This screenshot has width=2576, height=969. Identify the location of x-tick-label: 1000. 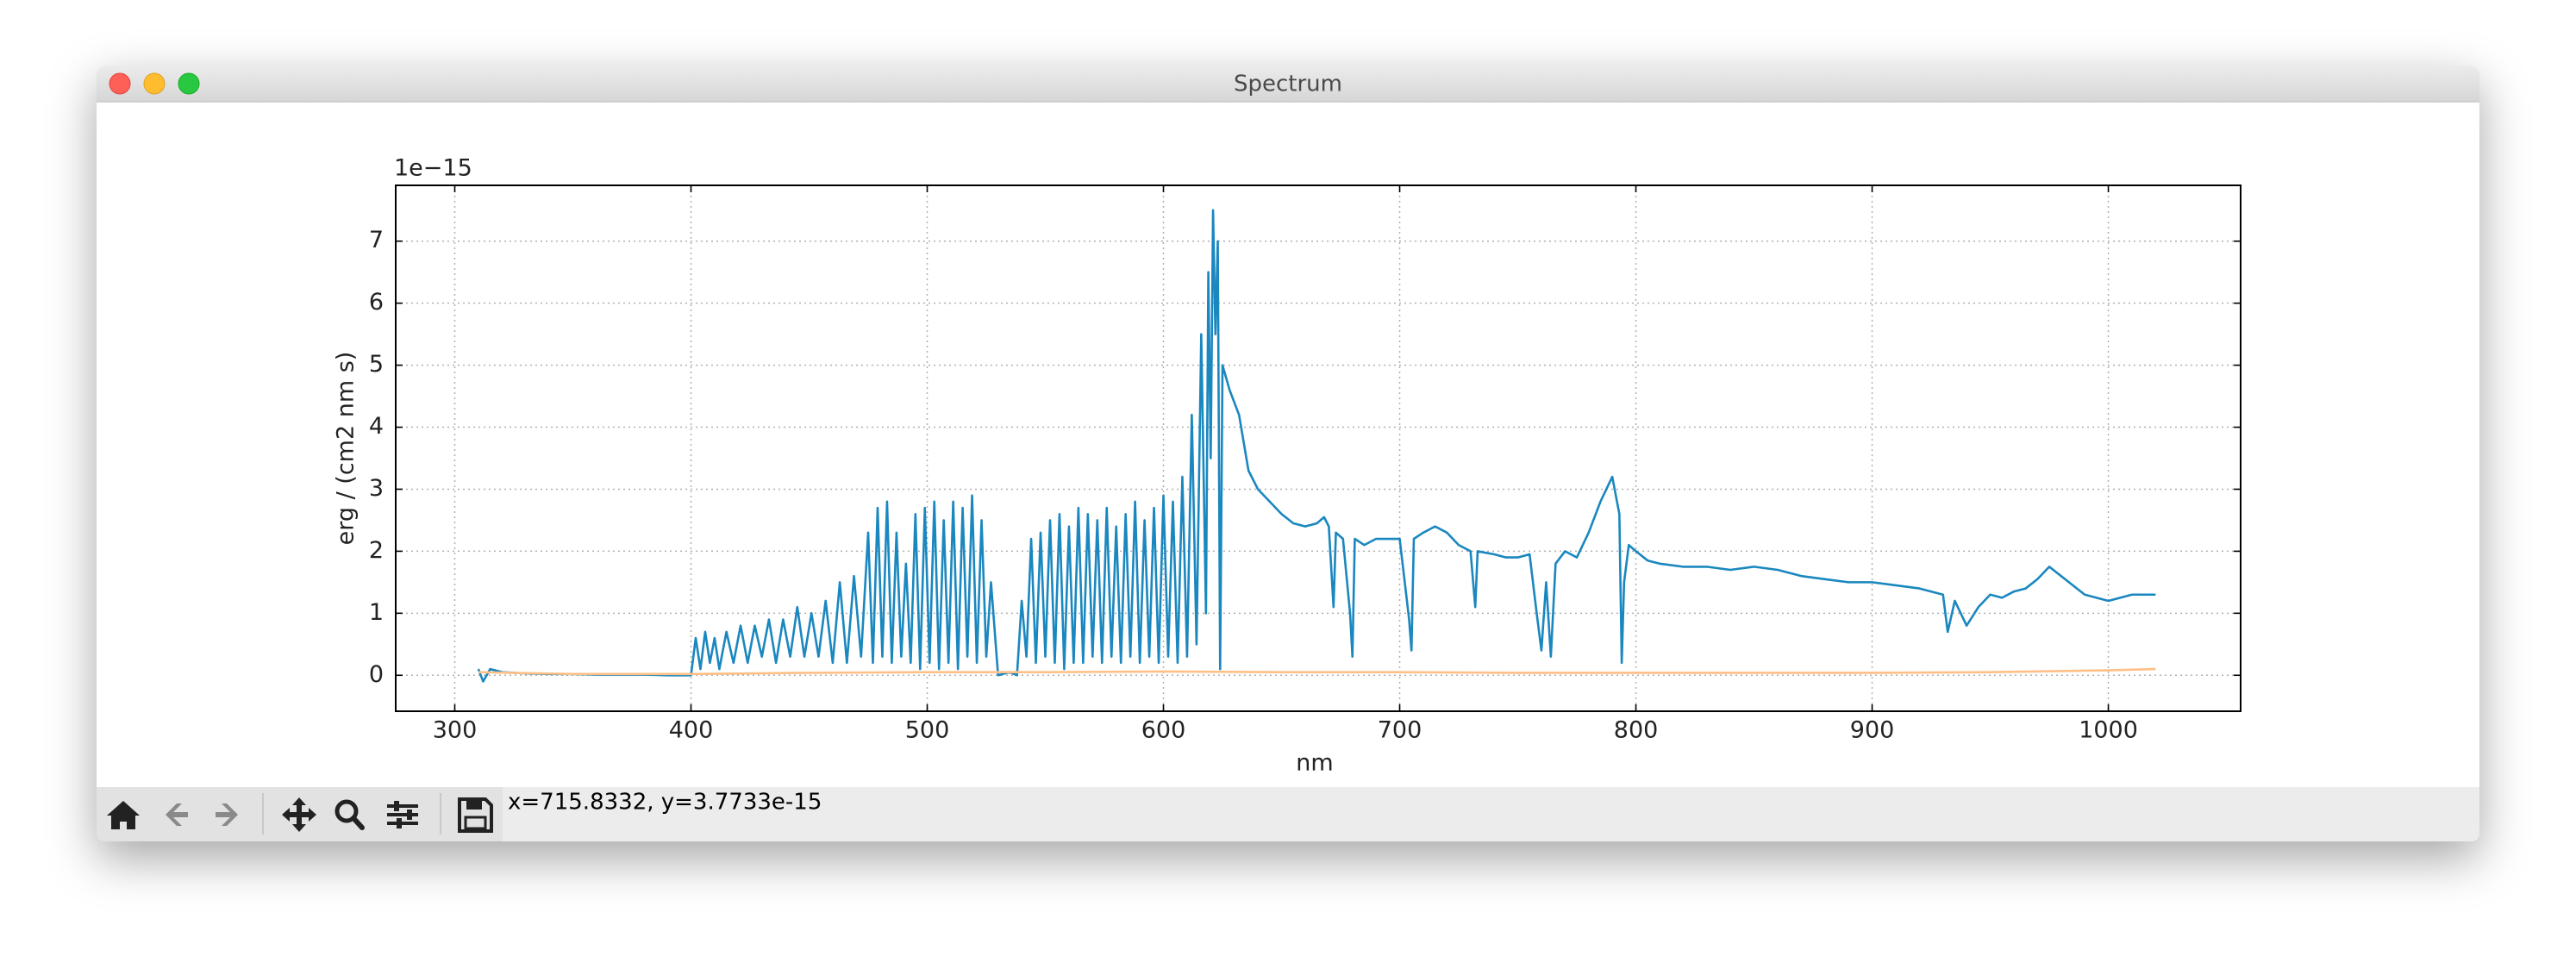
(2108, 730).